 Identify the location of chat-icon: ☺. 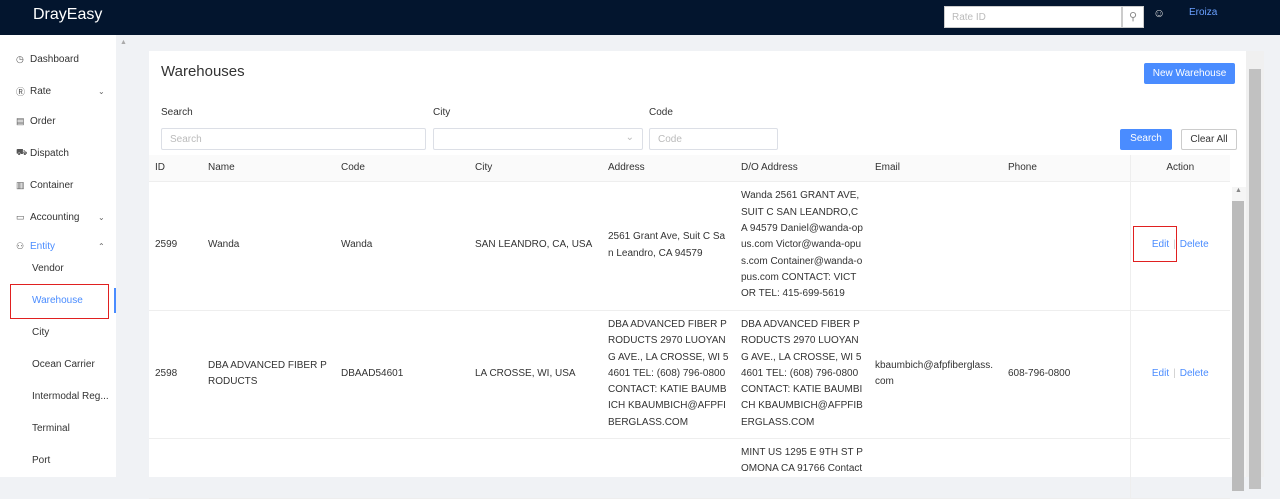
(1159, 13).